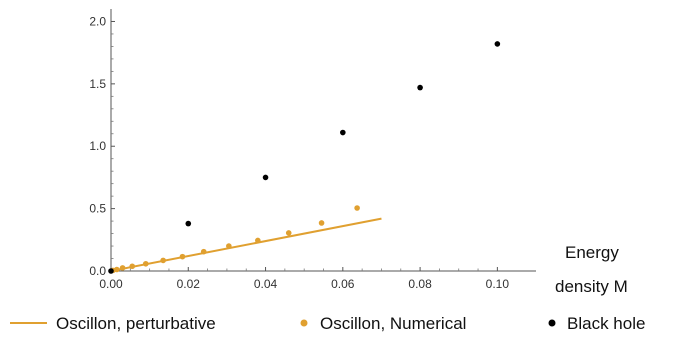 This screenshot has height=345, width=685. I want to click on legend-swatch-oscillon-numerical, so click(304, 323).